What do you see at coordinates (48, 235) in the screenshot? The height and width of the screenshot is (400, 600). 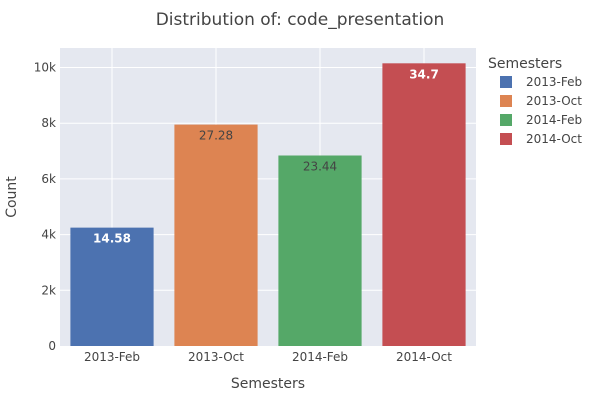 I see `y-tick-label: 4k` at bounding box center [48, 235].